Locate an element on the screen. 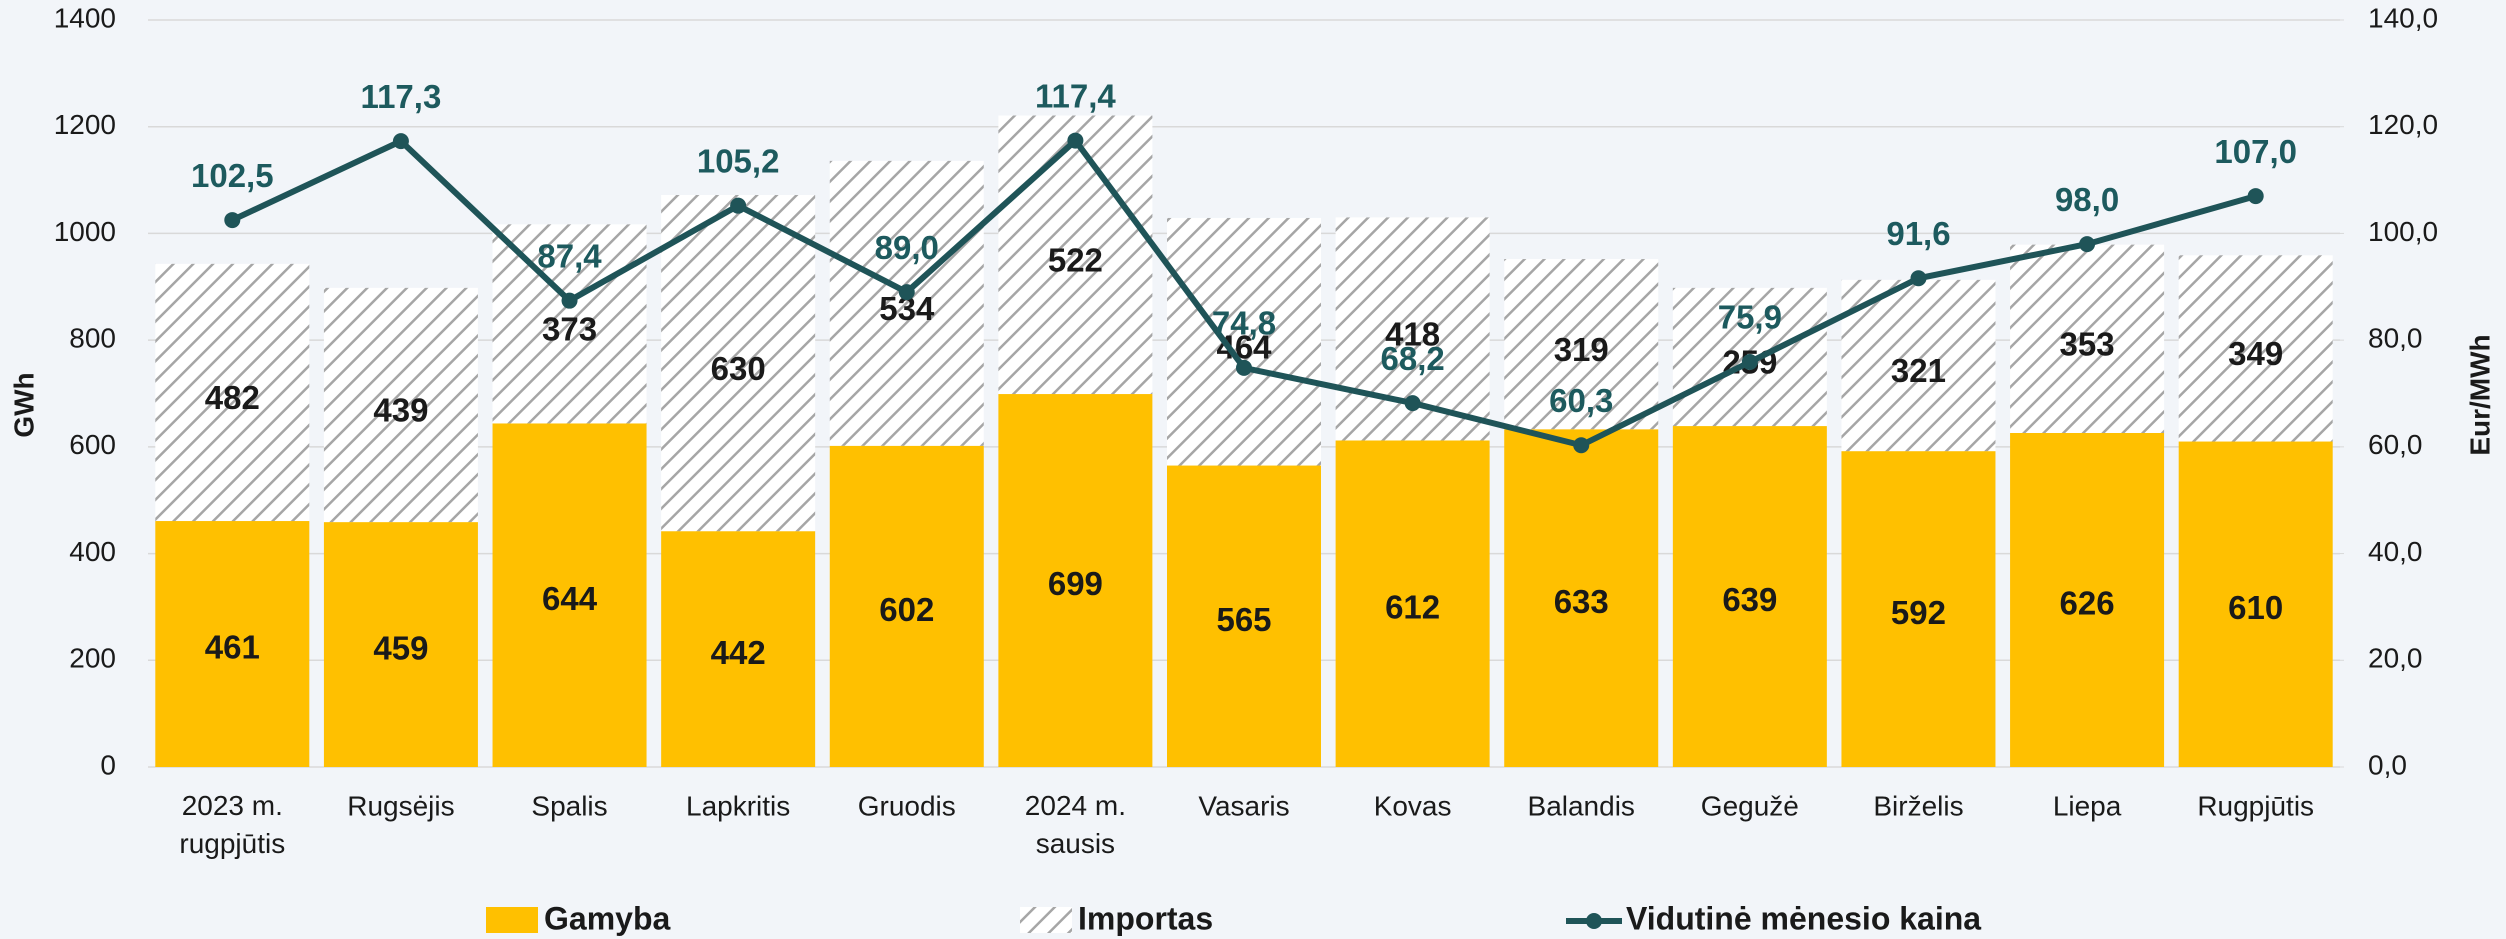  y-tick-label: 1400 is located at coordinates (85, 17).